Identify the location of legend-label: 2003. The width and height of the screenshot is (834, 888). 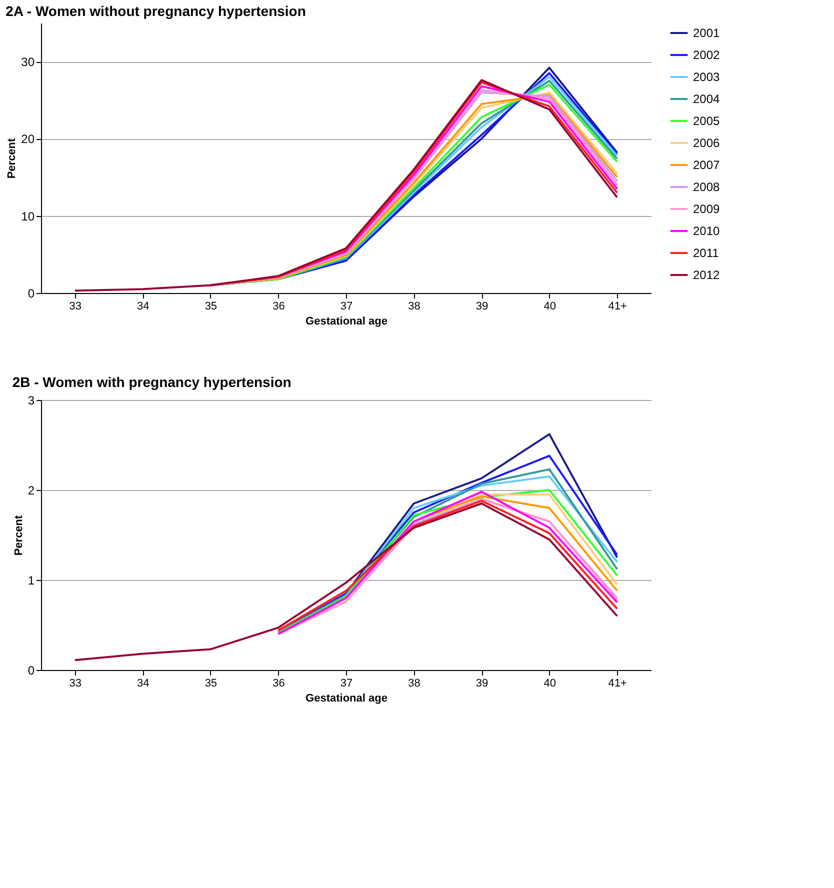
(706, 77).